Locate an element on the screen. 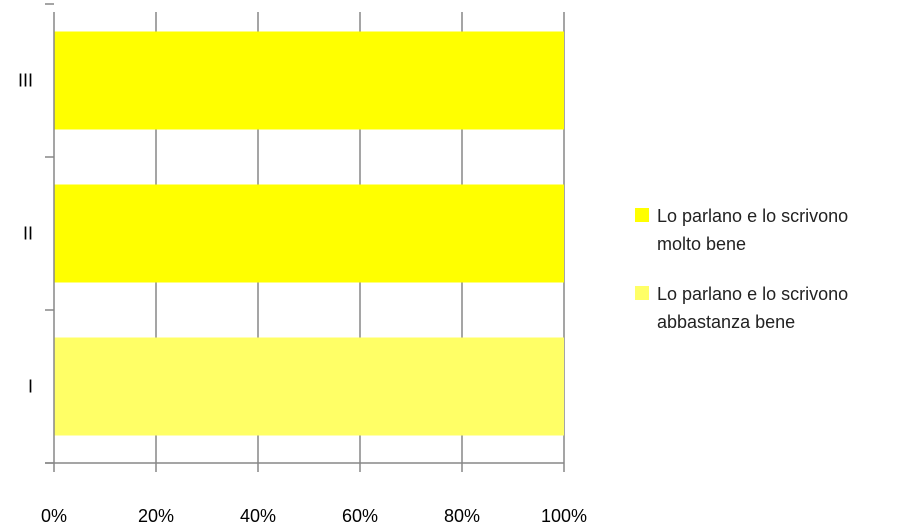 The image size is (914, 525). x-tick-label: 60% is located at coordinates (360, 515).